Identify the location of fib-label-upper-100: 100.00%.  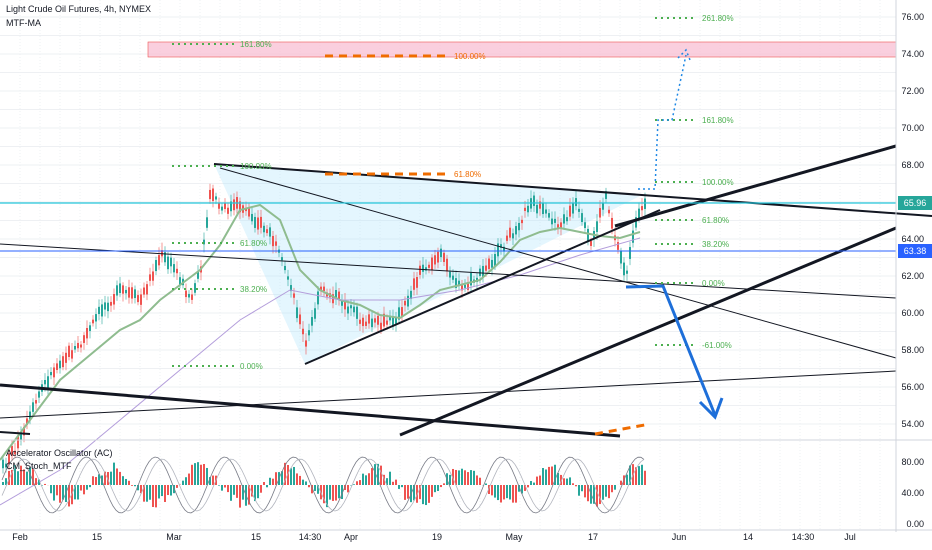
(470, 56).